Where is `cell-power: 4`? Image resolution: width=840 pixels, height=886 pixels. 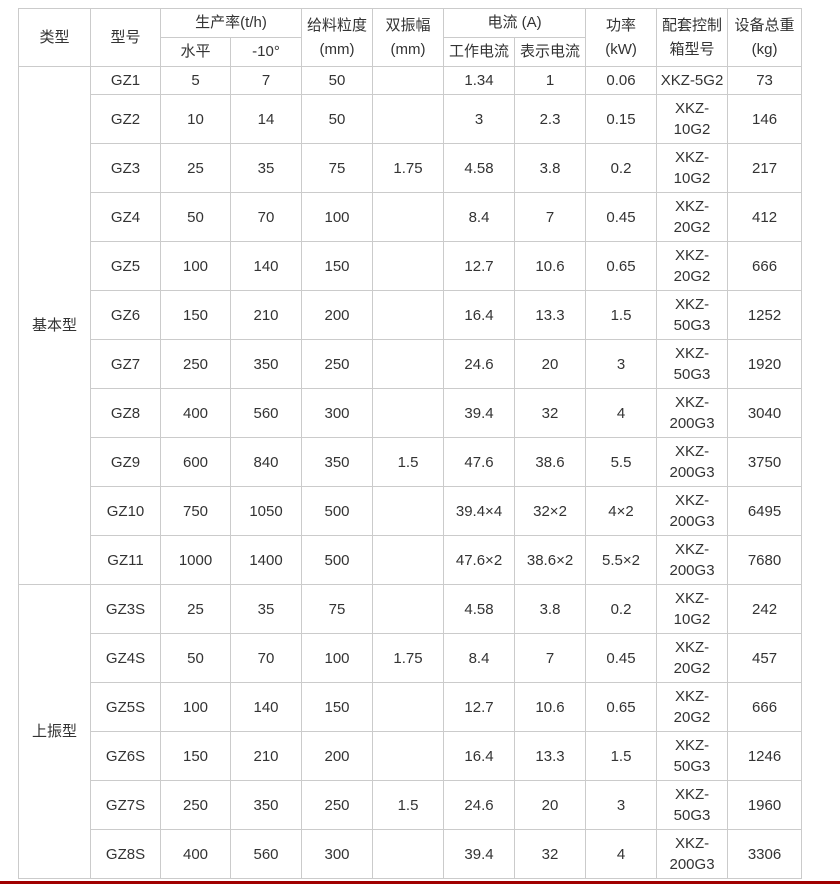 cell-power: 4 is located at coordinates (621, 413).